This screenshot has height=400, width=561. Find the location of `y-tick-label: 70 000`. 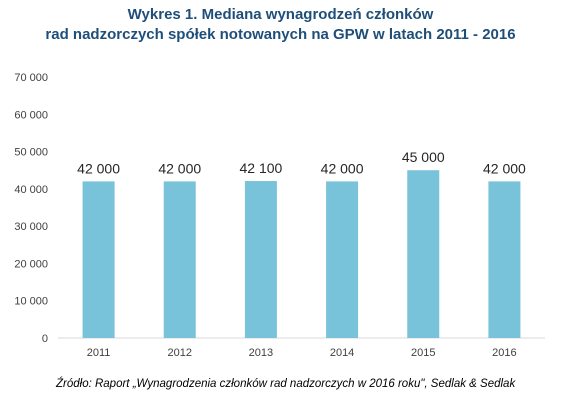

y-tick-label: 70 000 is located at coordinates (31, 78).